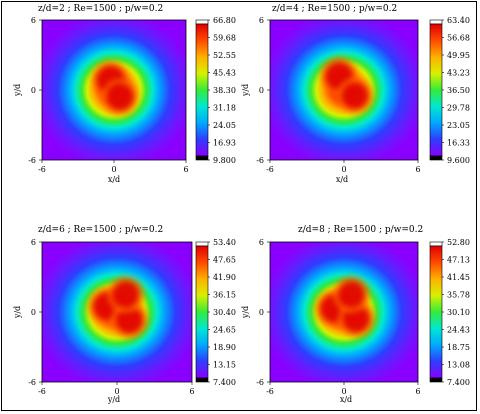  Describe the element at coordinates (224, 365) in the screenshot. I see `colorbar-tick-label: 13.15` at that location.